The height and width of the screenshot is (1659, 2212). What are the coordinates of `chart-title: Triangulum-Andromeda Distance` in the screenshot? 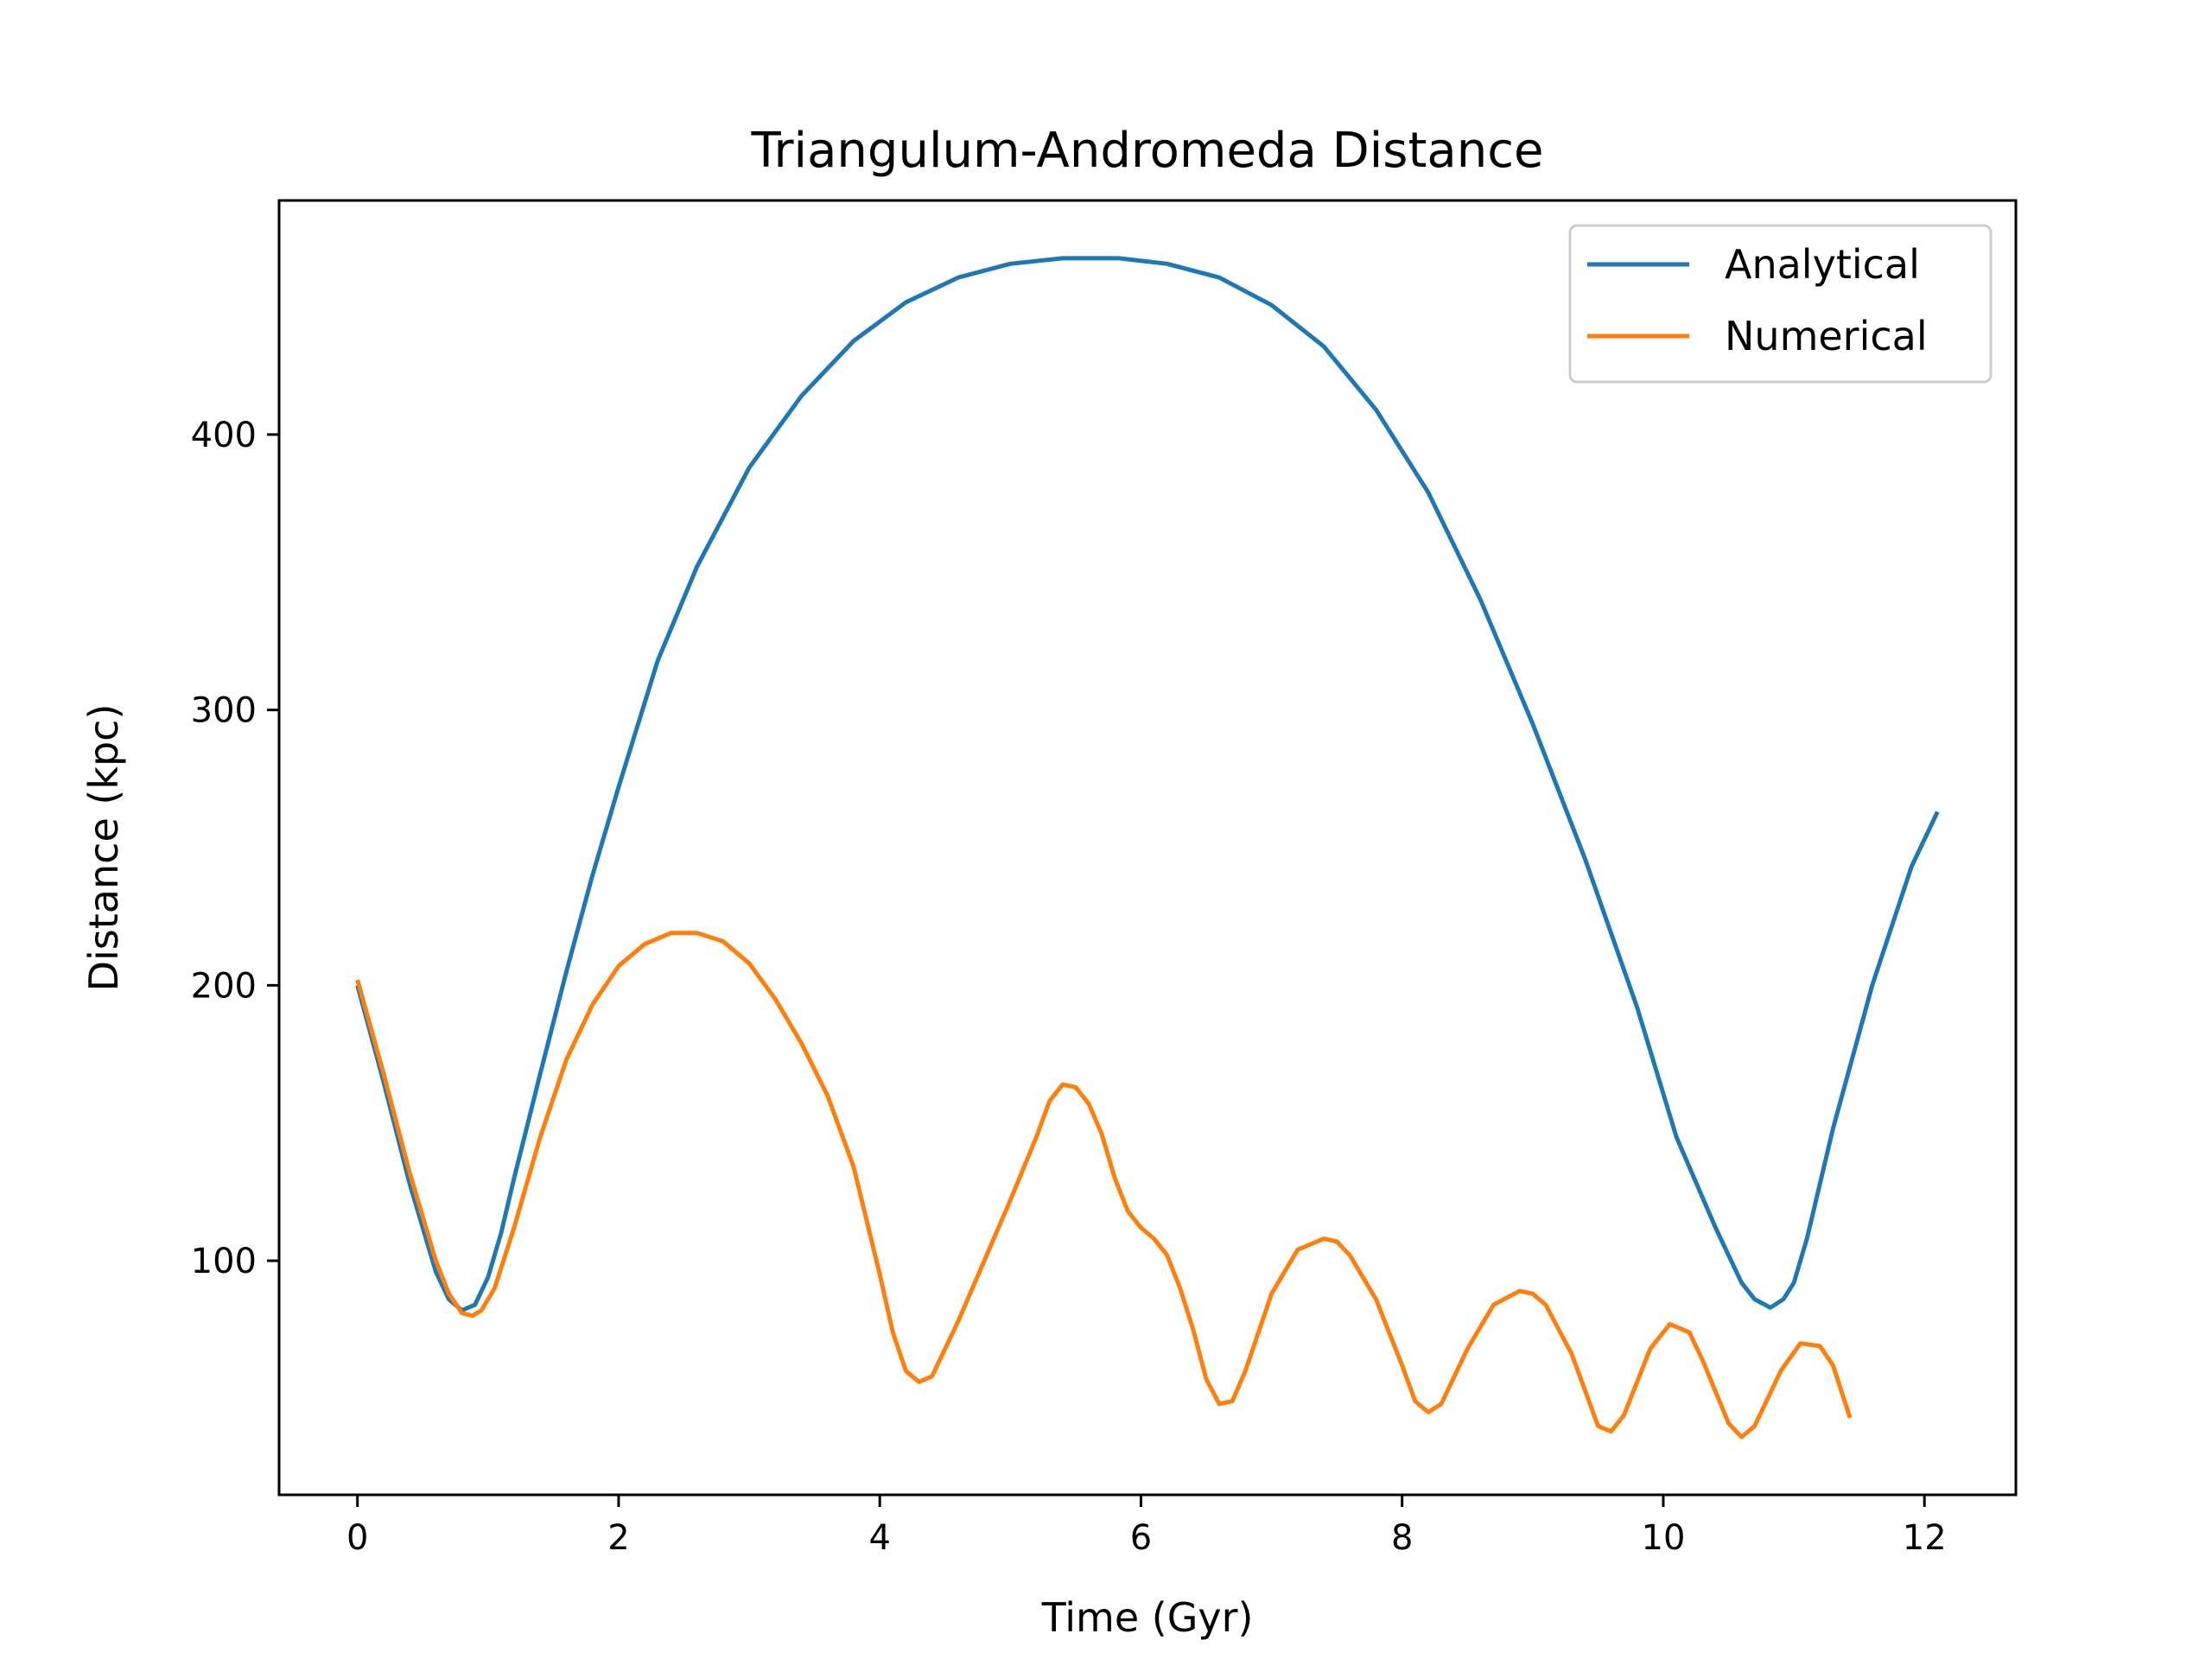 It's located at (1147, 151).